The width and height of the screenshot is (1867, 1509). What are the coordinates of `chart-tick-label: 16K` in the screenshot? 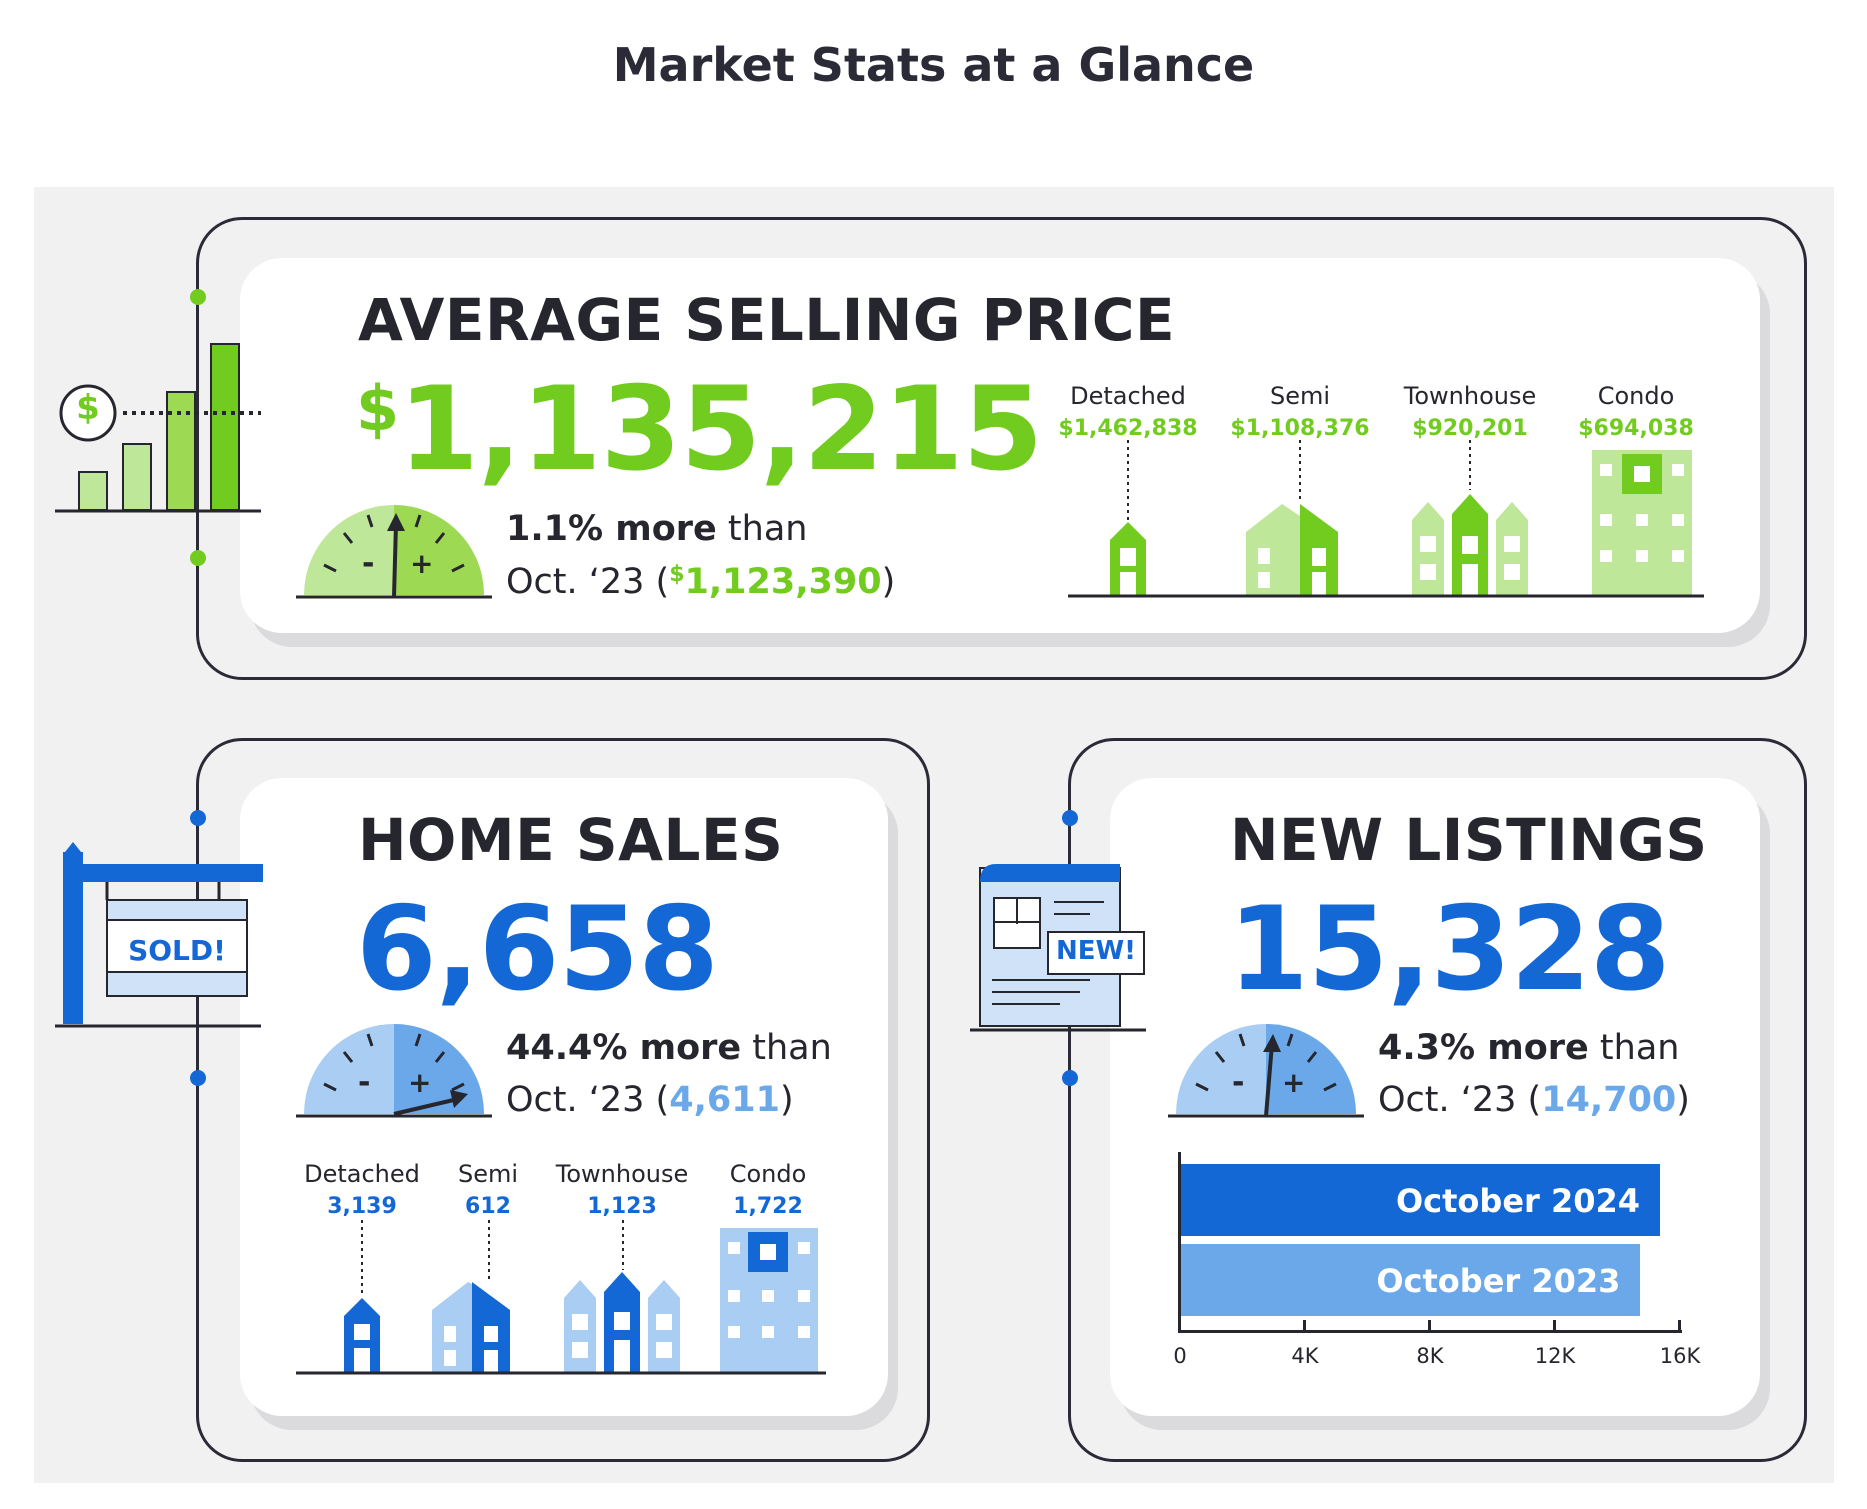 It's located at (1680, 1356).